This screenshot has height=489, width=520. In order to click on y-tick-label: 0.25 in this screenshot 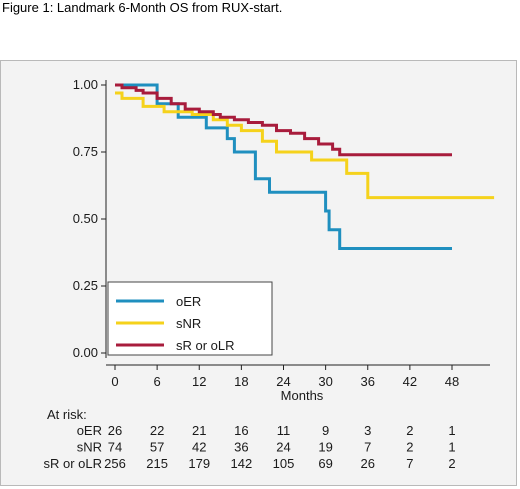, I will do `click(85, 285)`.